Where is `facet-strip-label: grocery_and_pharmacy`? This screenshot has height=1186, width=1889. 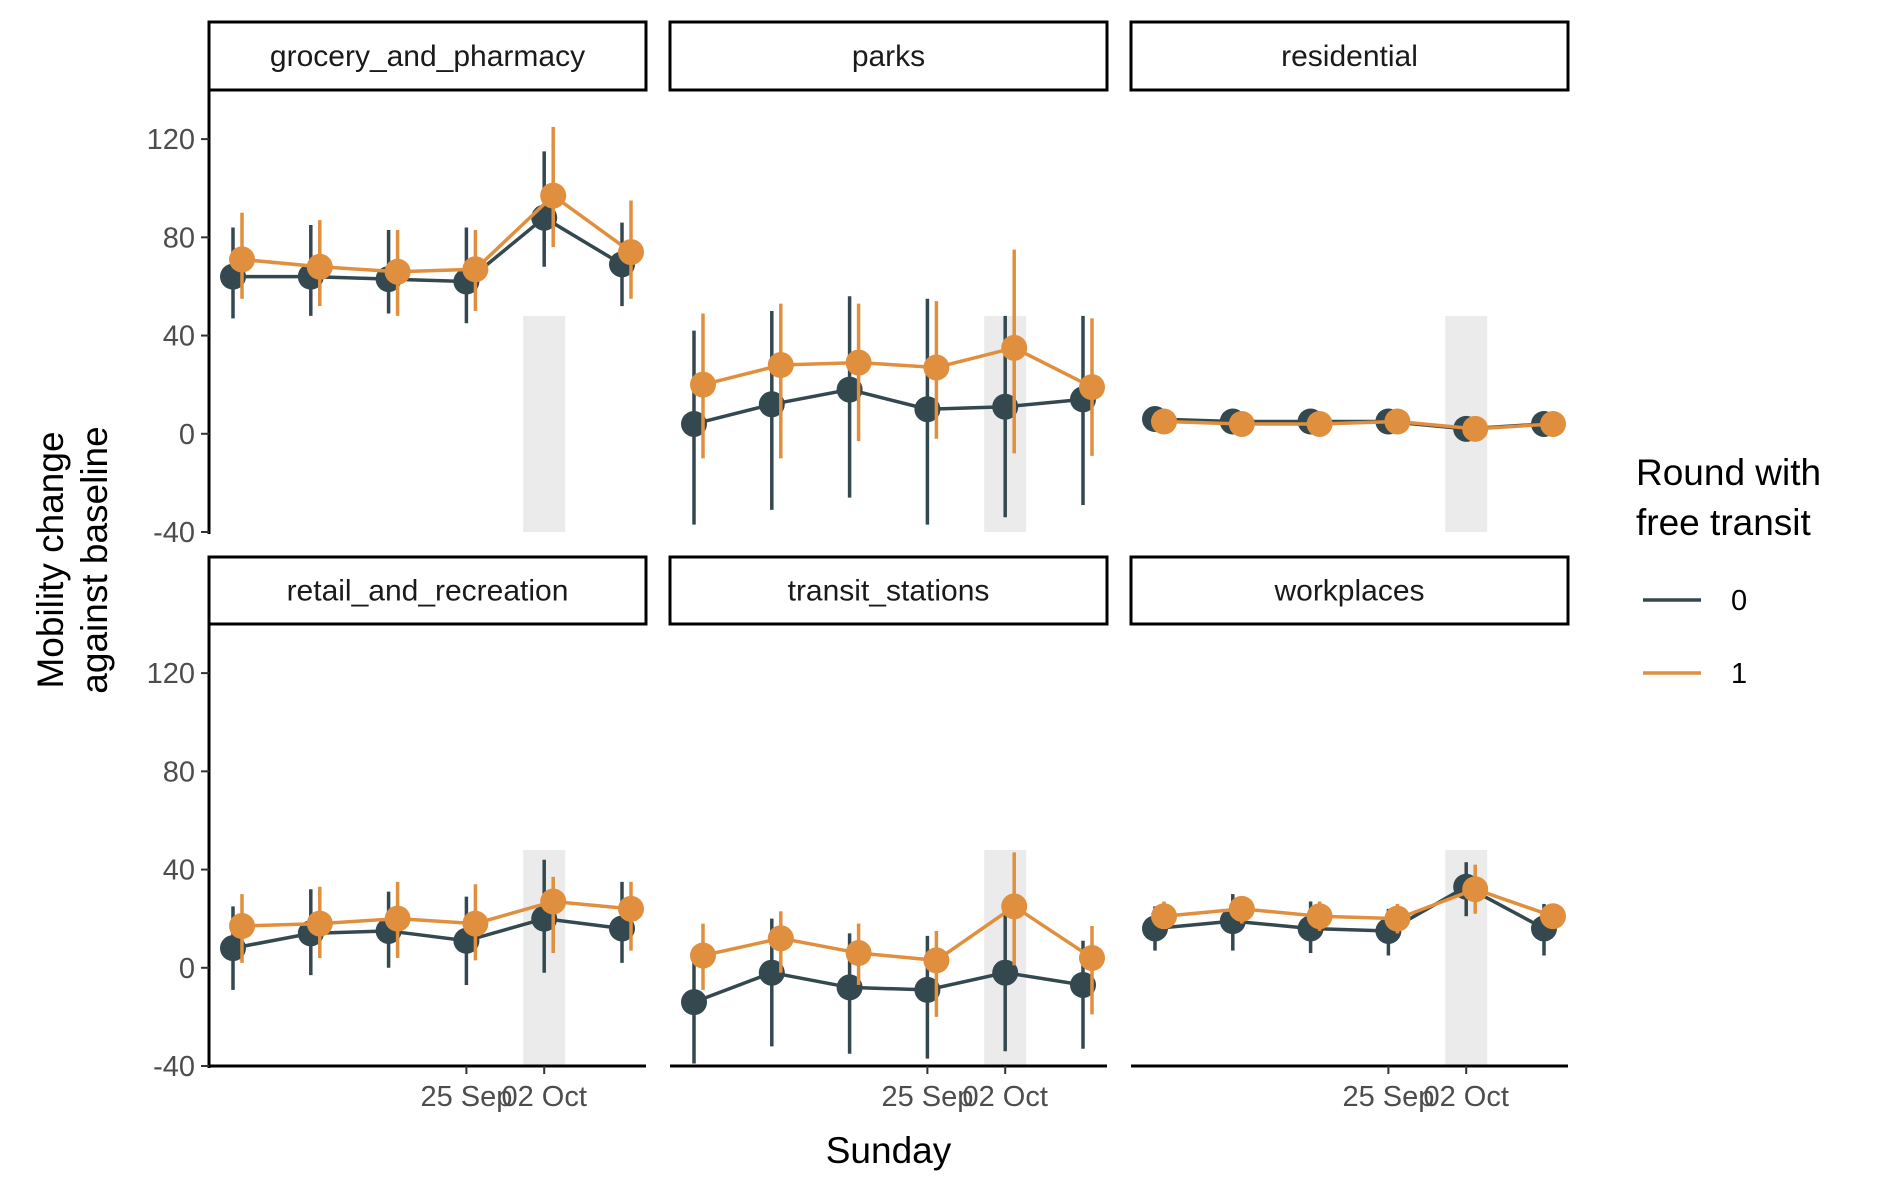 facet-strip-label: grocery_and_pharmacy is located at coordinates (427, 56).